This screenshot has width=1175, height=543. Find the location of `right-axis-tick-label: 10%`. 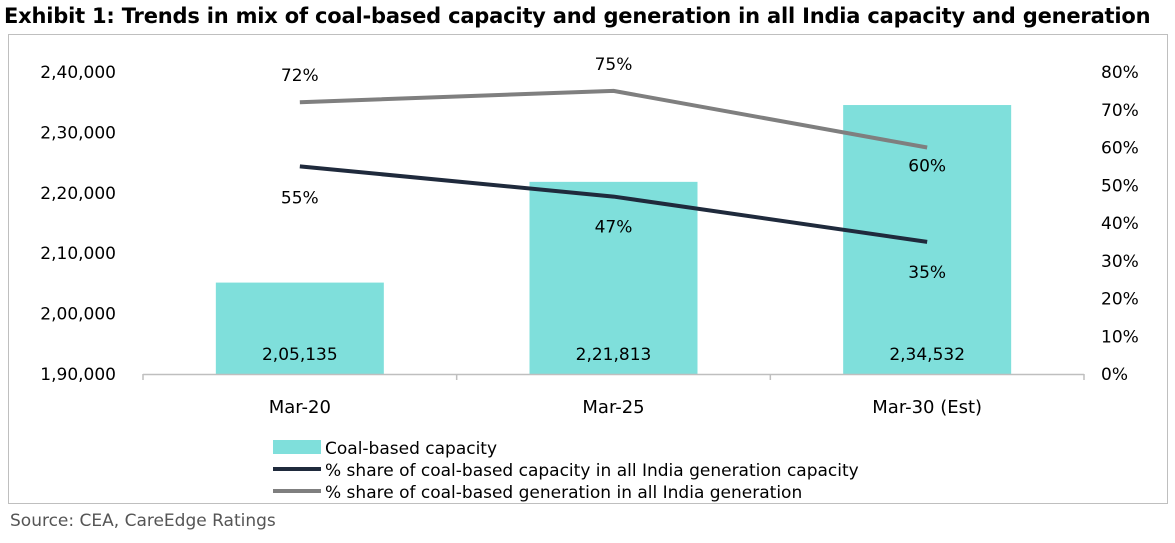

right-axis-tick-label: 10% is located at coordinates (1120, 337).